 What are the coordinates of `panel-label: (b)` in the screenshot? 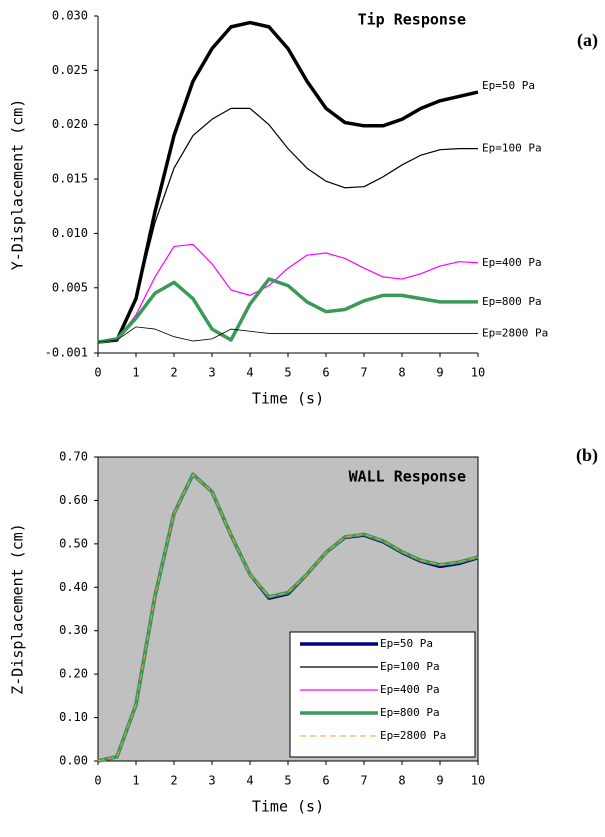 It's located at (587, 455).